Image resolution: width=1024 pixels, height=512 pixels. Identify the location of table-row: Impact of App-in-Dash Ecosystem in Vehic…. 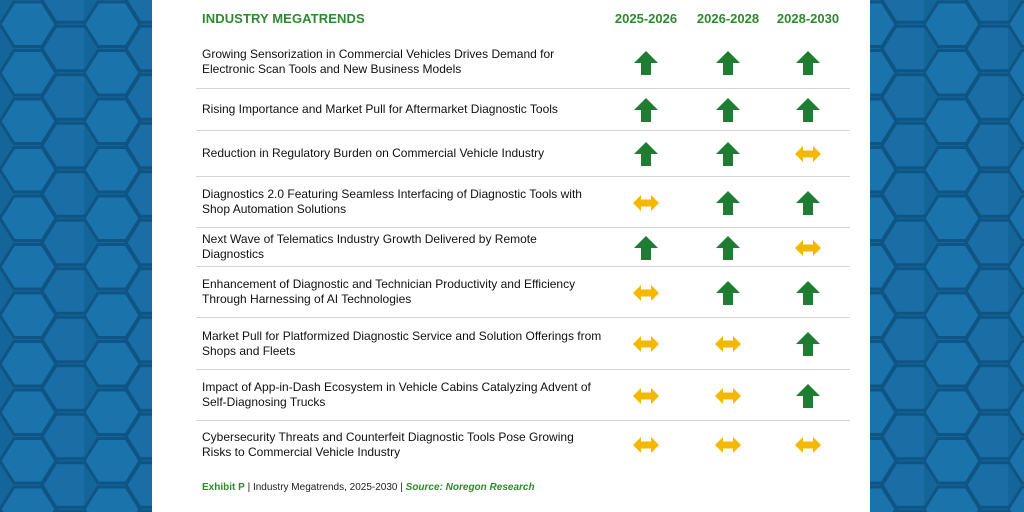
(523, 395).